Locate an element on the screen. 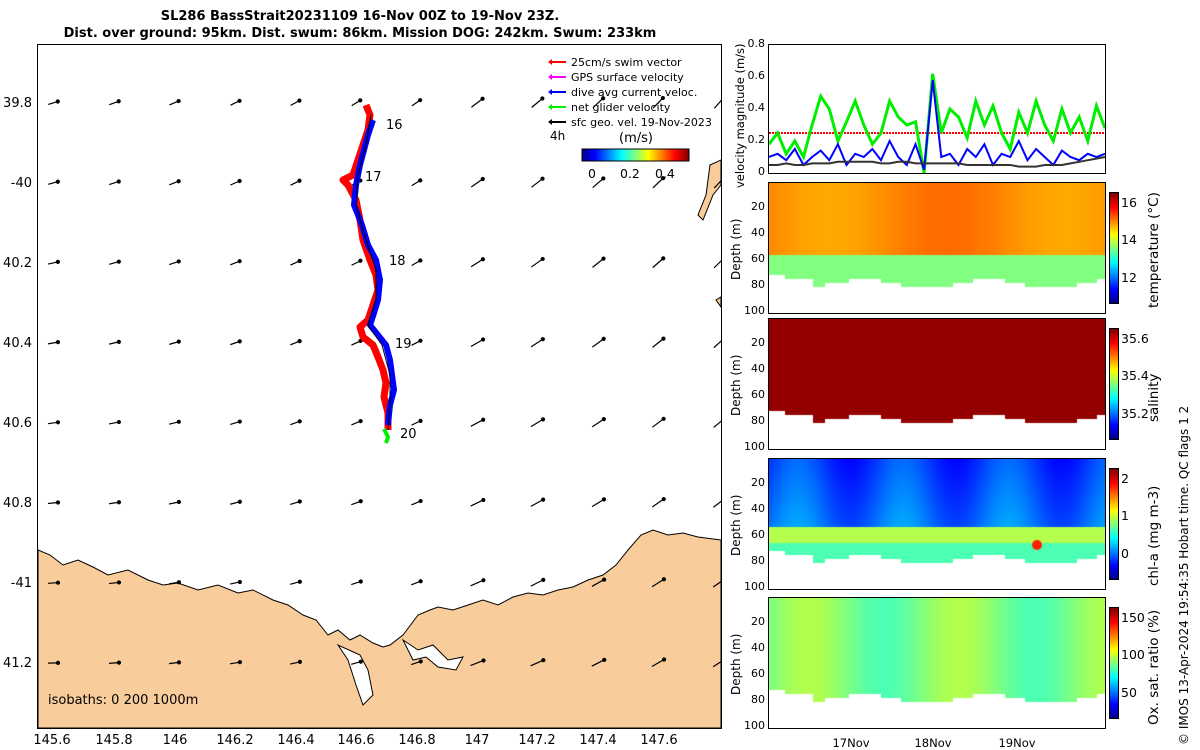  colorbar-tick: 1 is located at coordinates (1125, 516).